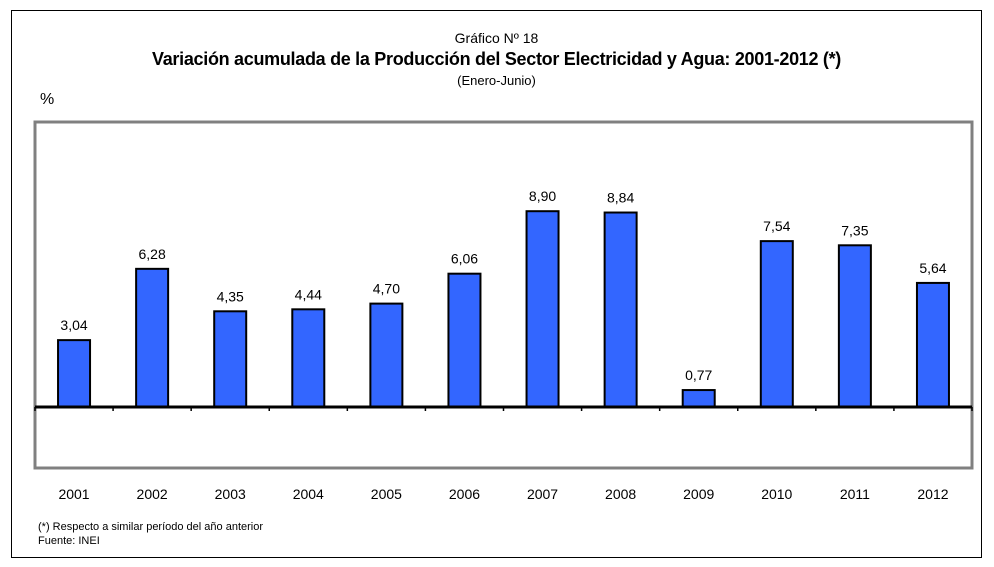  I want to click on y-axis-unit: %, so click(47, 99).